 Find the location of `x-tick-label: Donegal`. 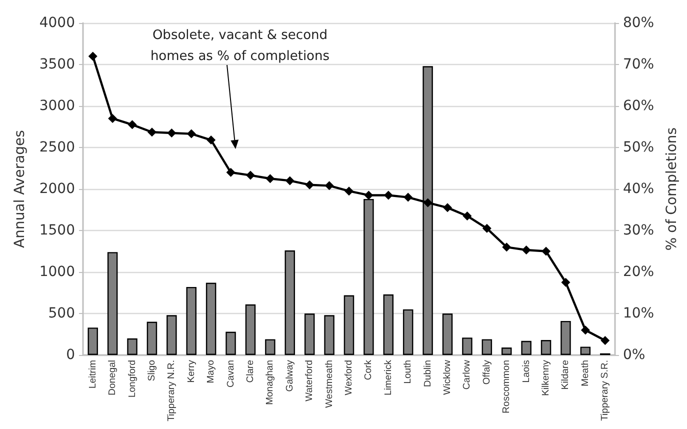

x-tick-label: Donegal is located at coordinates (112, 378).